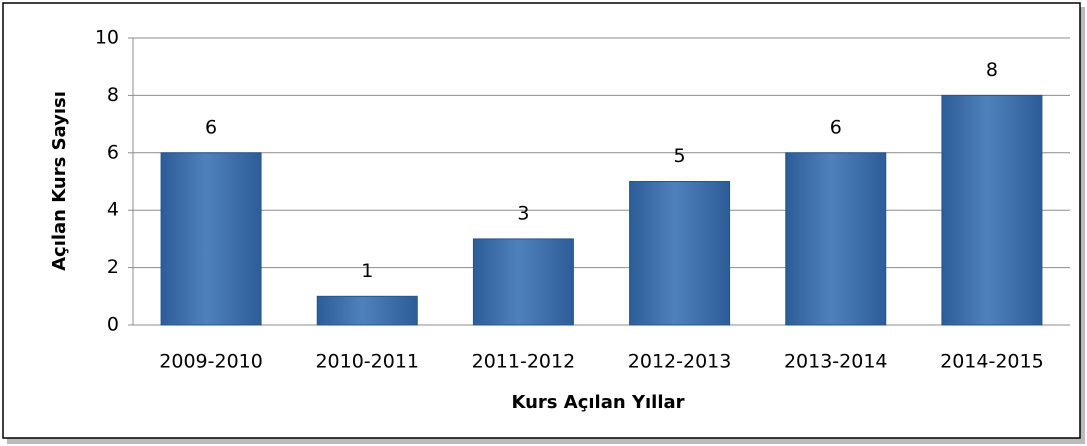 The width and height of the screenshot is (1087, 446). Describe the element at coordinates (680, 362) in the screenshot. I see `x-tick-label: 2012-2013` at that location.